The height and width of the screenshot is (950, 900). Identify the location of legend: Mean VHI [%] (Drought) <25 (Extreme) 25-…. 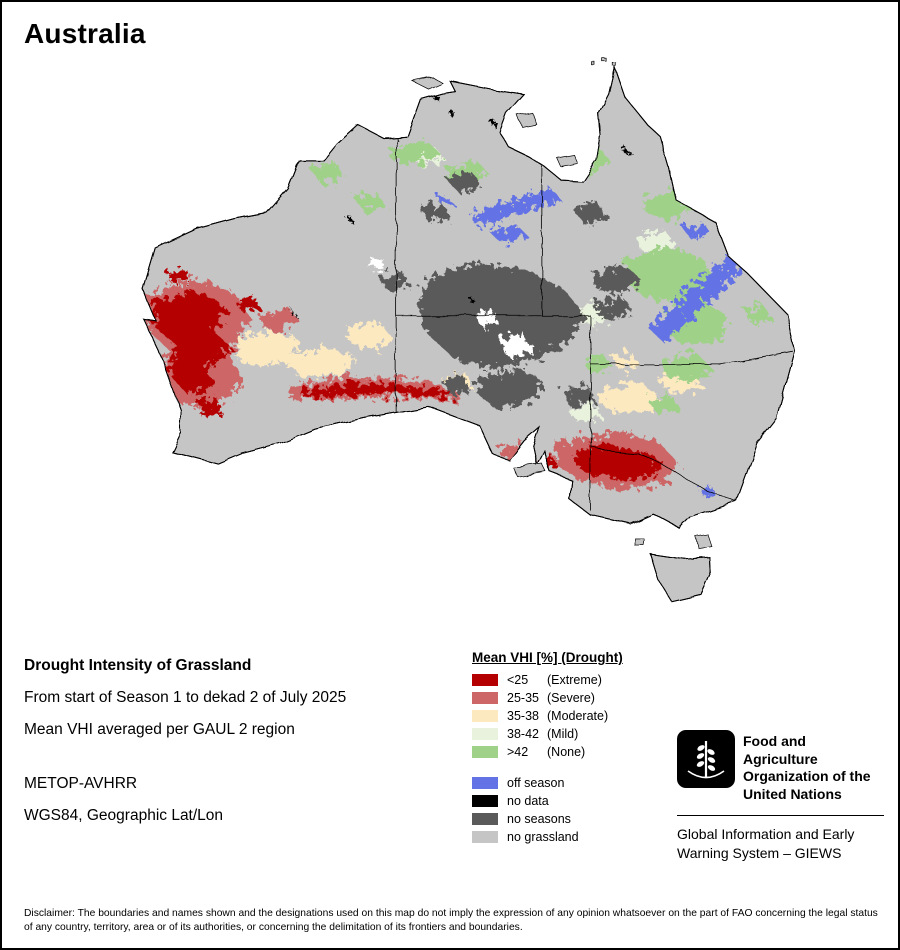
(579, 749).